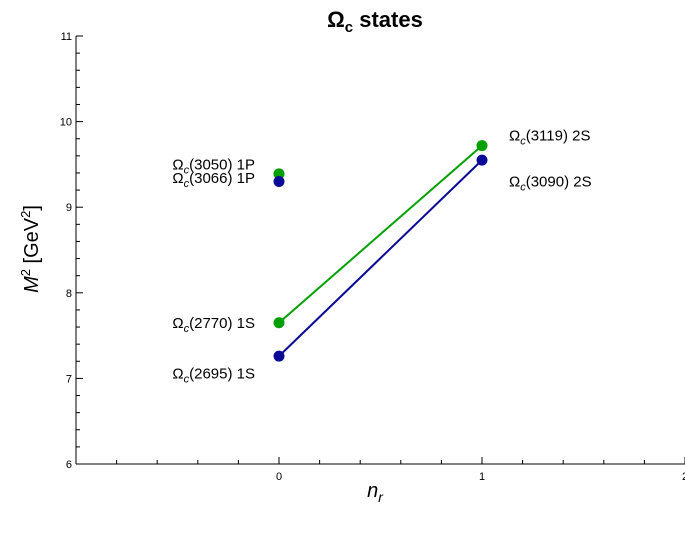 This screenshot has width=685, height=533. Describe the element at coordinates (550, 184) in the screenshot. I see `point-label: Ωc(3090) 2S` at that location.